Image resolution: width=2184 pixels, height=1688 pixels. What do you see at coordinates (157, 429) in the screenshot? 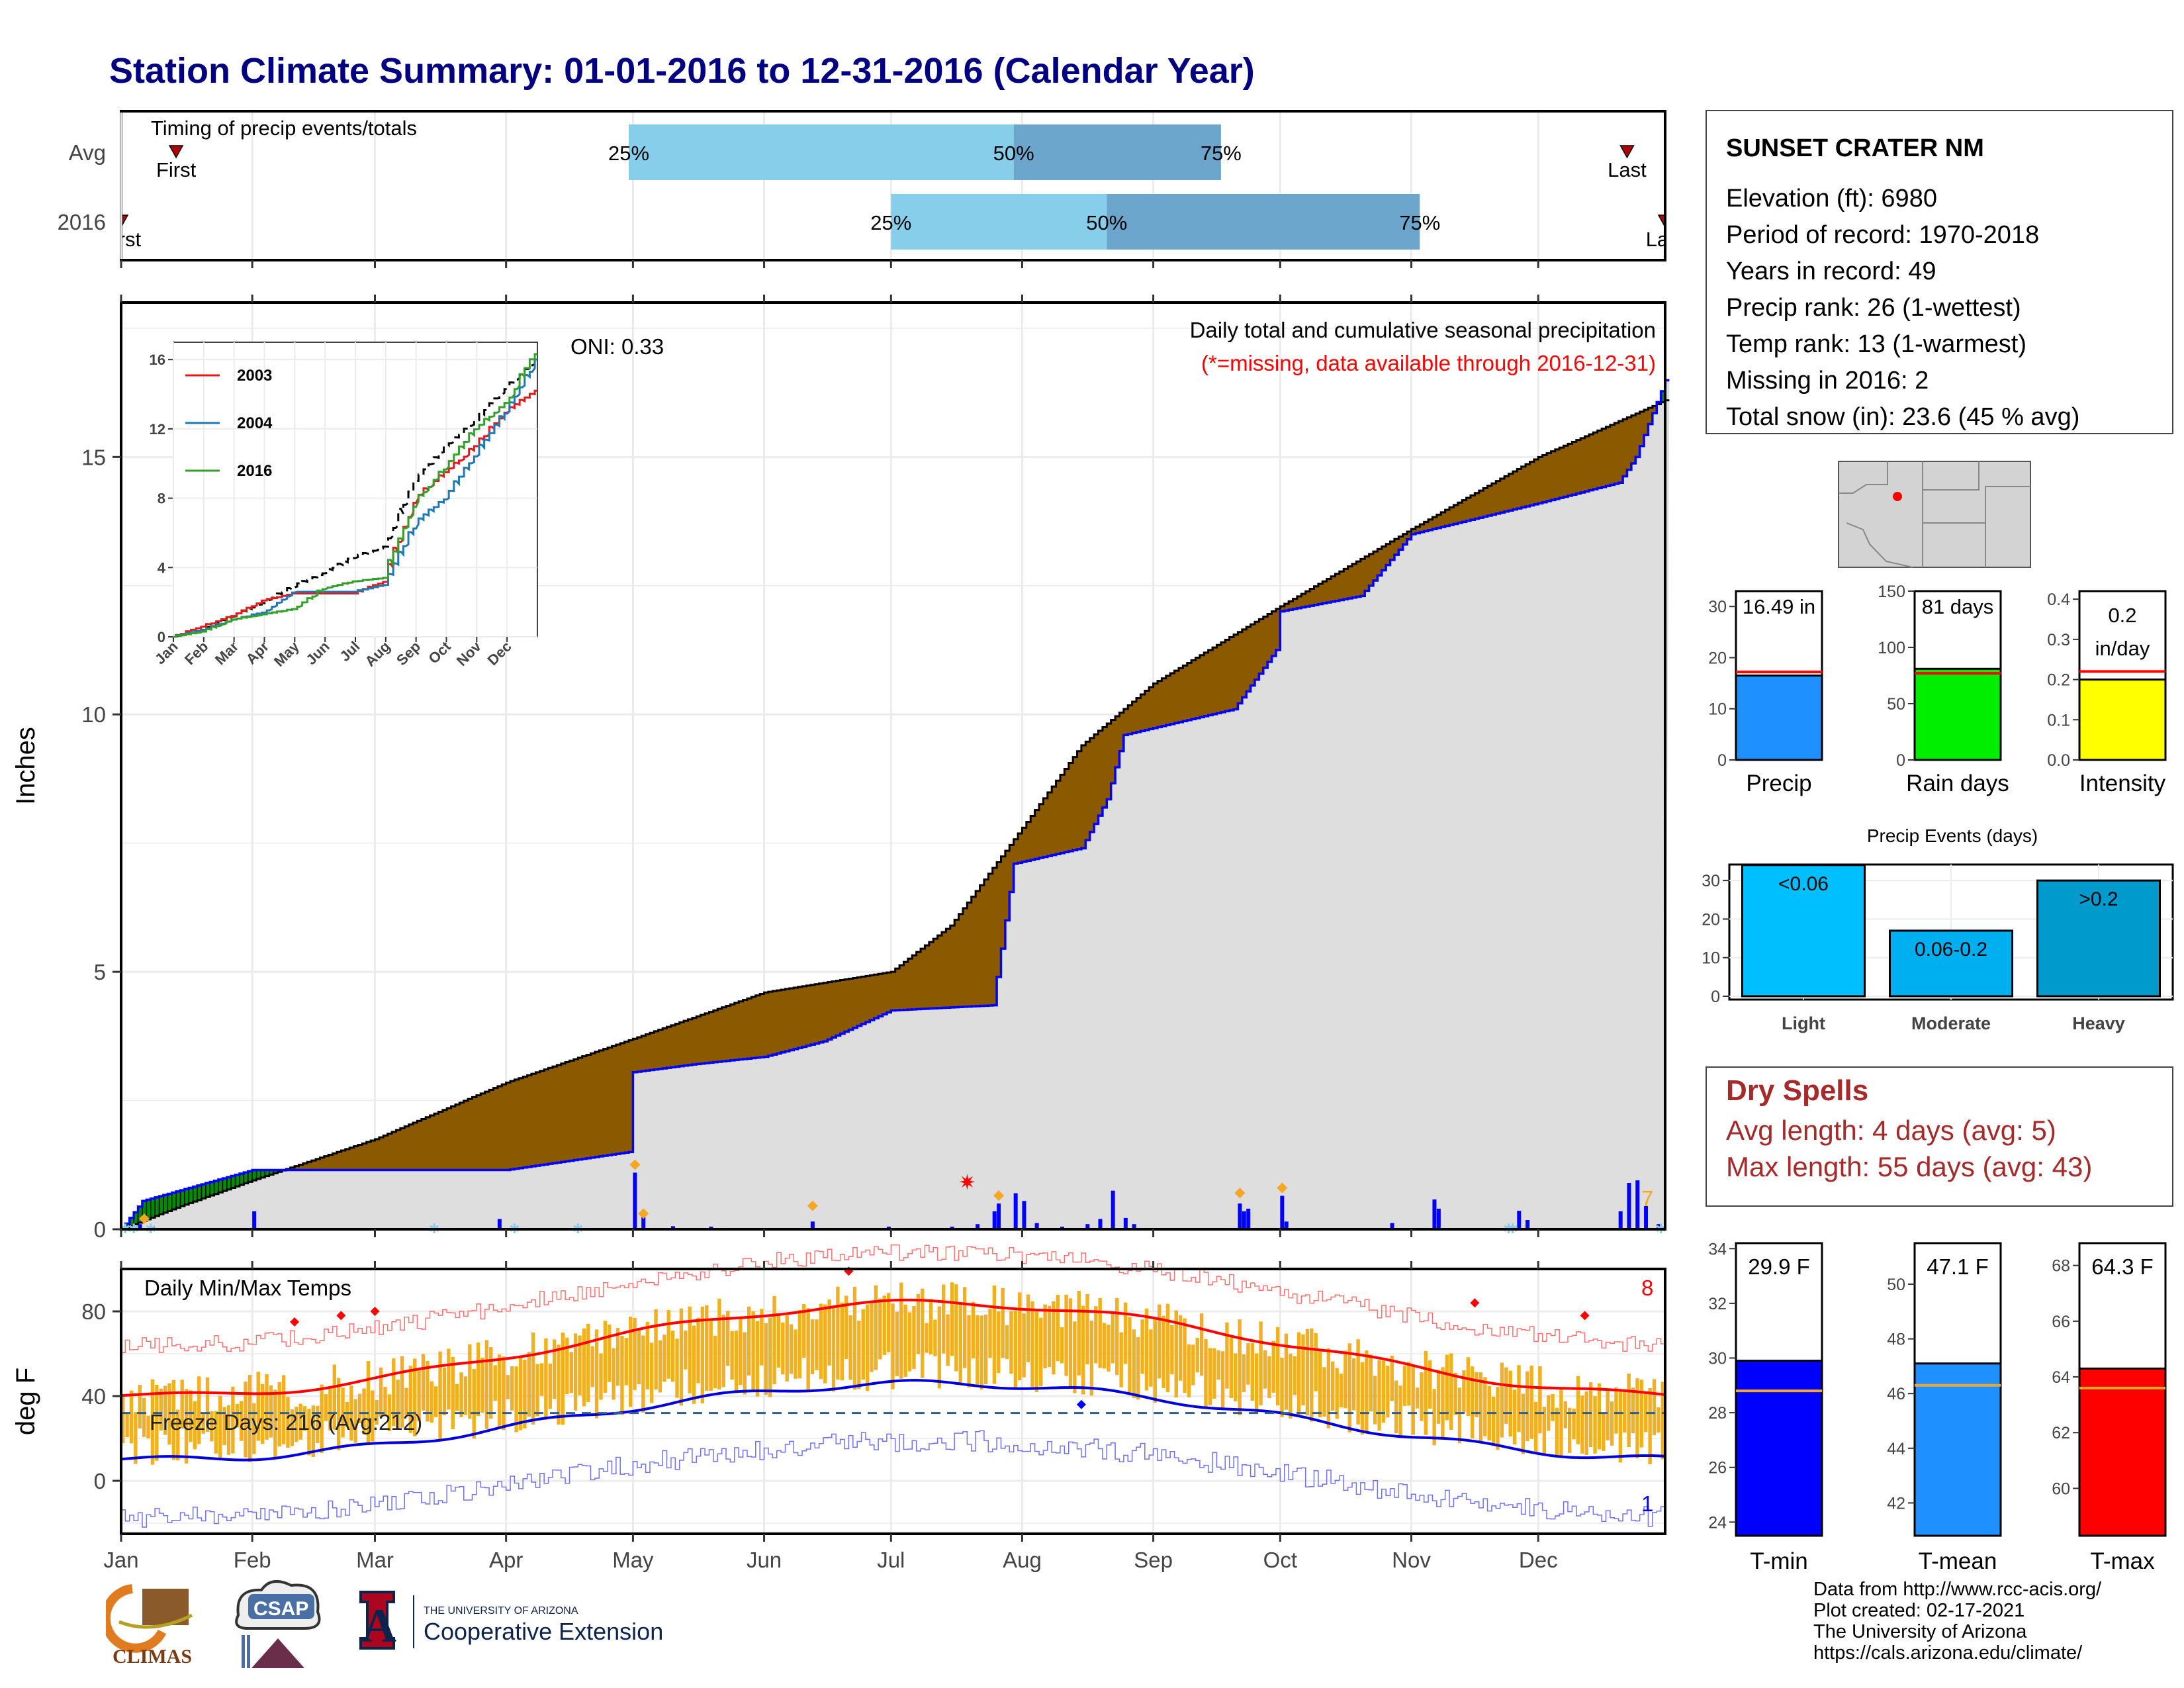
I see `inset-y-tick-label: 12` at bounding box center [157, 429].